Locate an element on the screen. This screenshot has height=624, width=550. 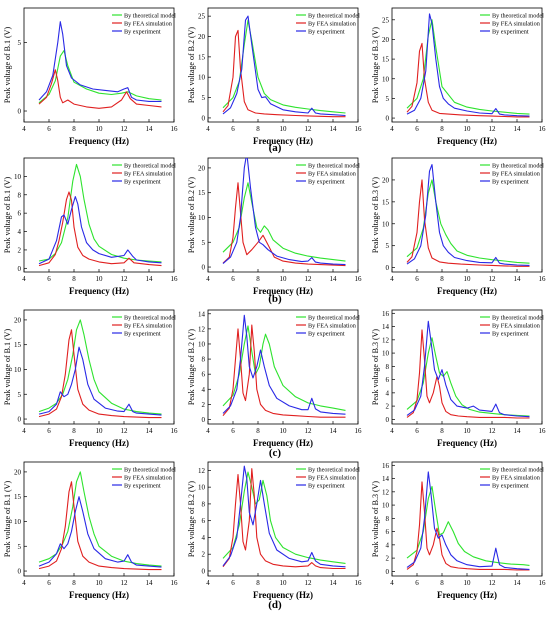
y-tick-label: 16 is located at coordinates (386, 314).